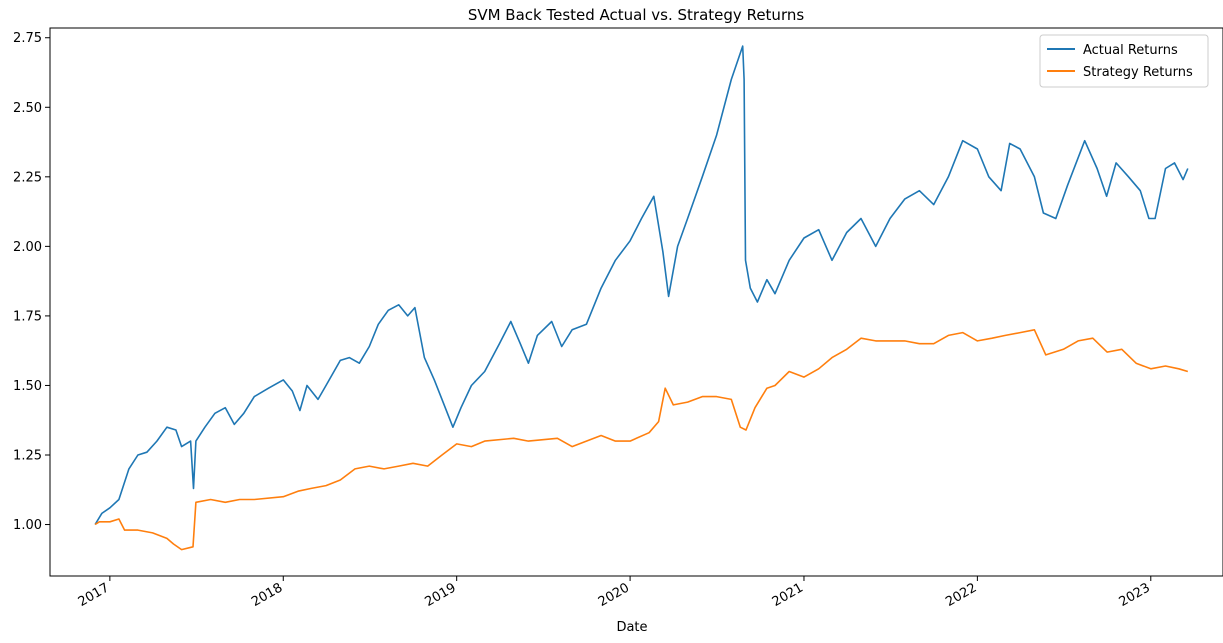  What do you see at coordinates (631, 627) in the screenshot?
I see `x-axis-title: Date` at bounding box center [631, 627].